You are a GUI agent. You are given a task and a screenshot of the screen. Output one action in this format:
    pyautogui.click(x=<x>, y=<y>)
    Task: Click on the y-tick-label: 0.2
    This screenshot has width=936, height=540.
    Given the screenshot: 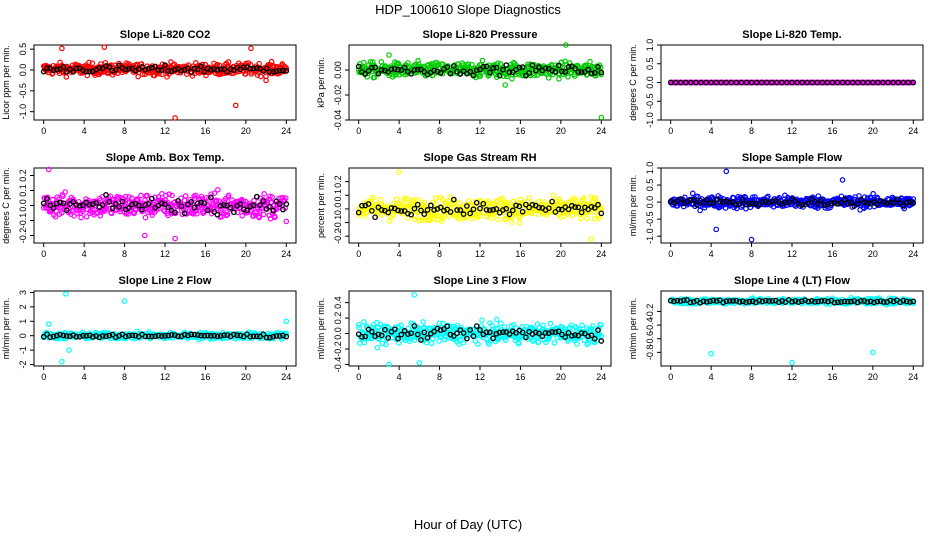 What is the action you would take?
    pyautogui.click(x=338, y=181)
    